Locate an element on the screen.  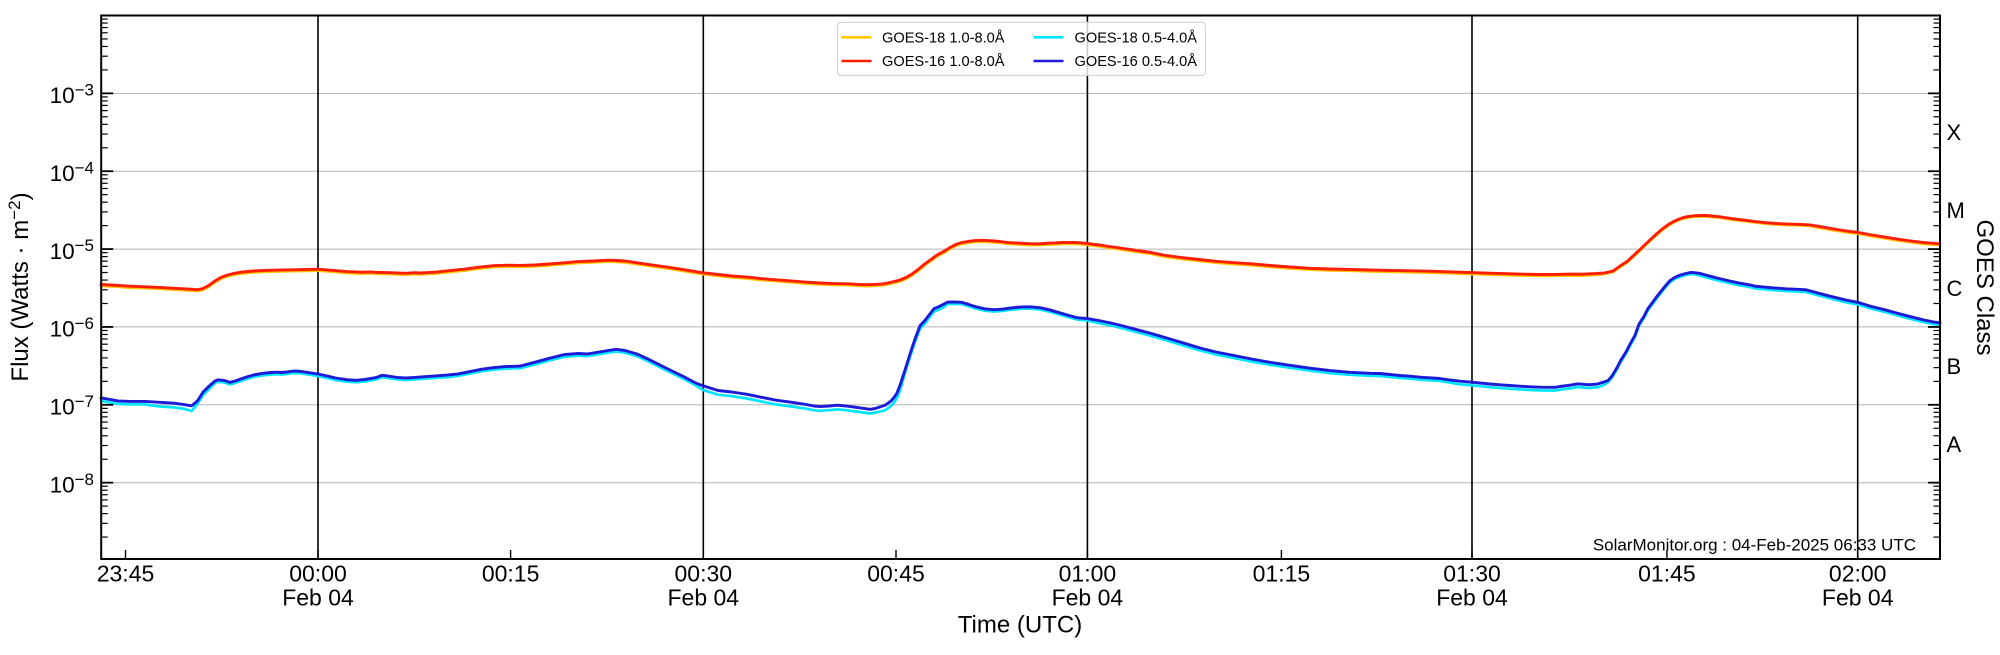
svg-text: 00:30 is located at coordinates (704, 574).